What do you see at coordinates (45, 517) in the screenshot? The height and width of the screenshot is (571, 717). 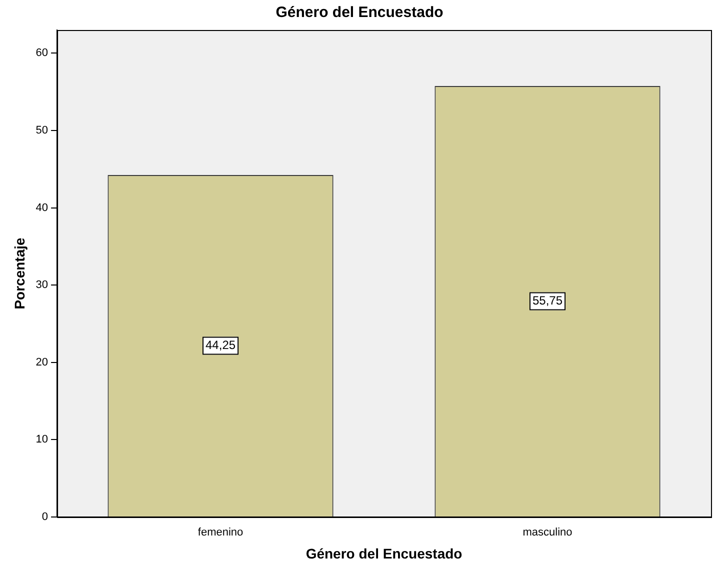 I see `y-tick-label: 0` at bounding box center [45, 517].